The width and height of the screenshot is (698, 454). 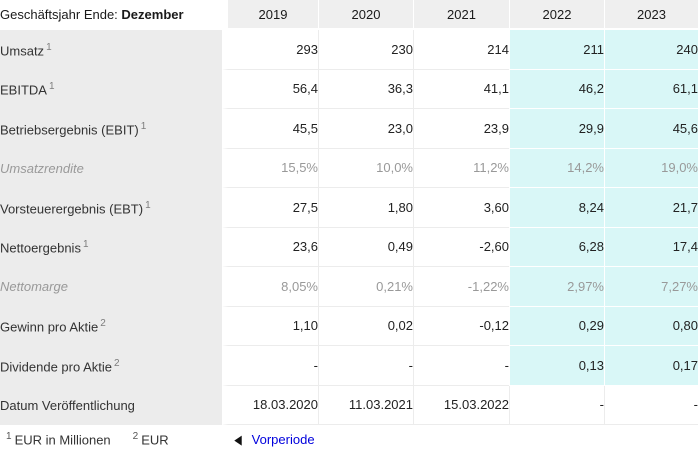 What do you see at coordinates (56, 366) in the screenshot?
I see `row-label-text: Dividende pro Aktie` at bounding box center [56, 366].